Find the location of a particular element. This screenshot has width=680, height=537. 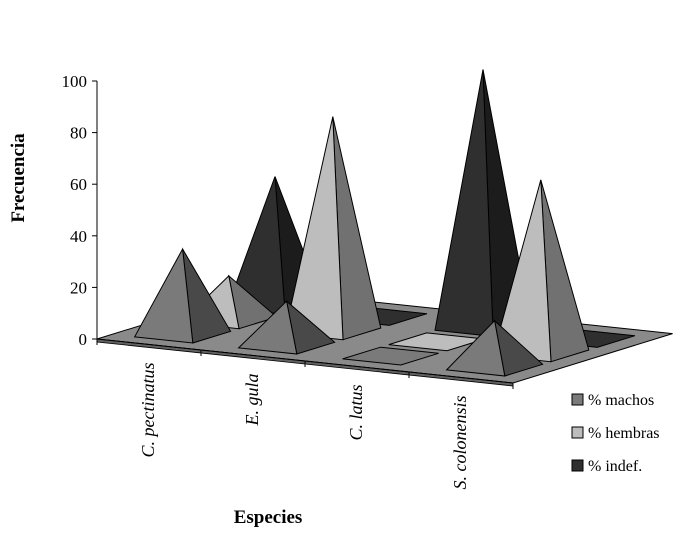

category-label: C. latus is located at coordinates (356, 413).